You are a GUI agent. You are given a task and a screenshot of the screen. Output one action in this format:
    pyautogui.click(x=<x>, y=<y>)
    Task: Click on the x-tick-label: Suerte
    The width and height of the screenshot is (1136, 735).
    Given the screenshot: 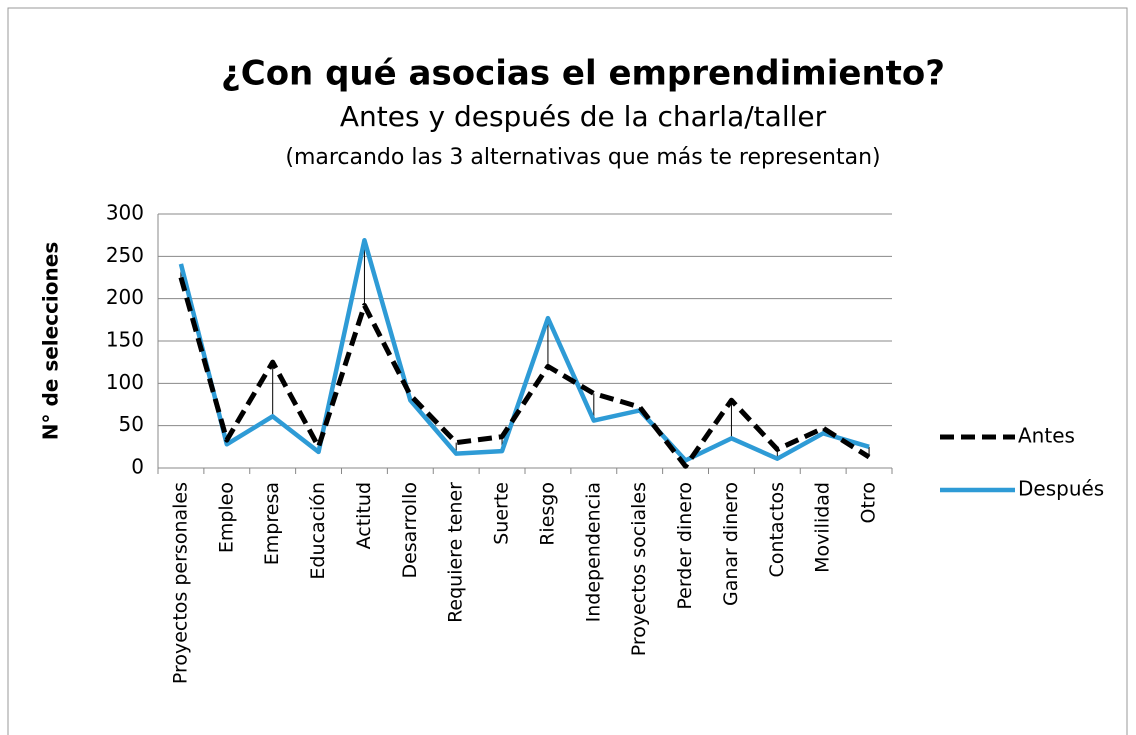 What is the action you would take?
    pyautogui.click(x=502, y=513)
    